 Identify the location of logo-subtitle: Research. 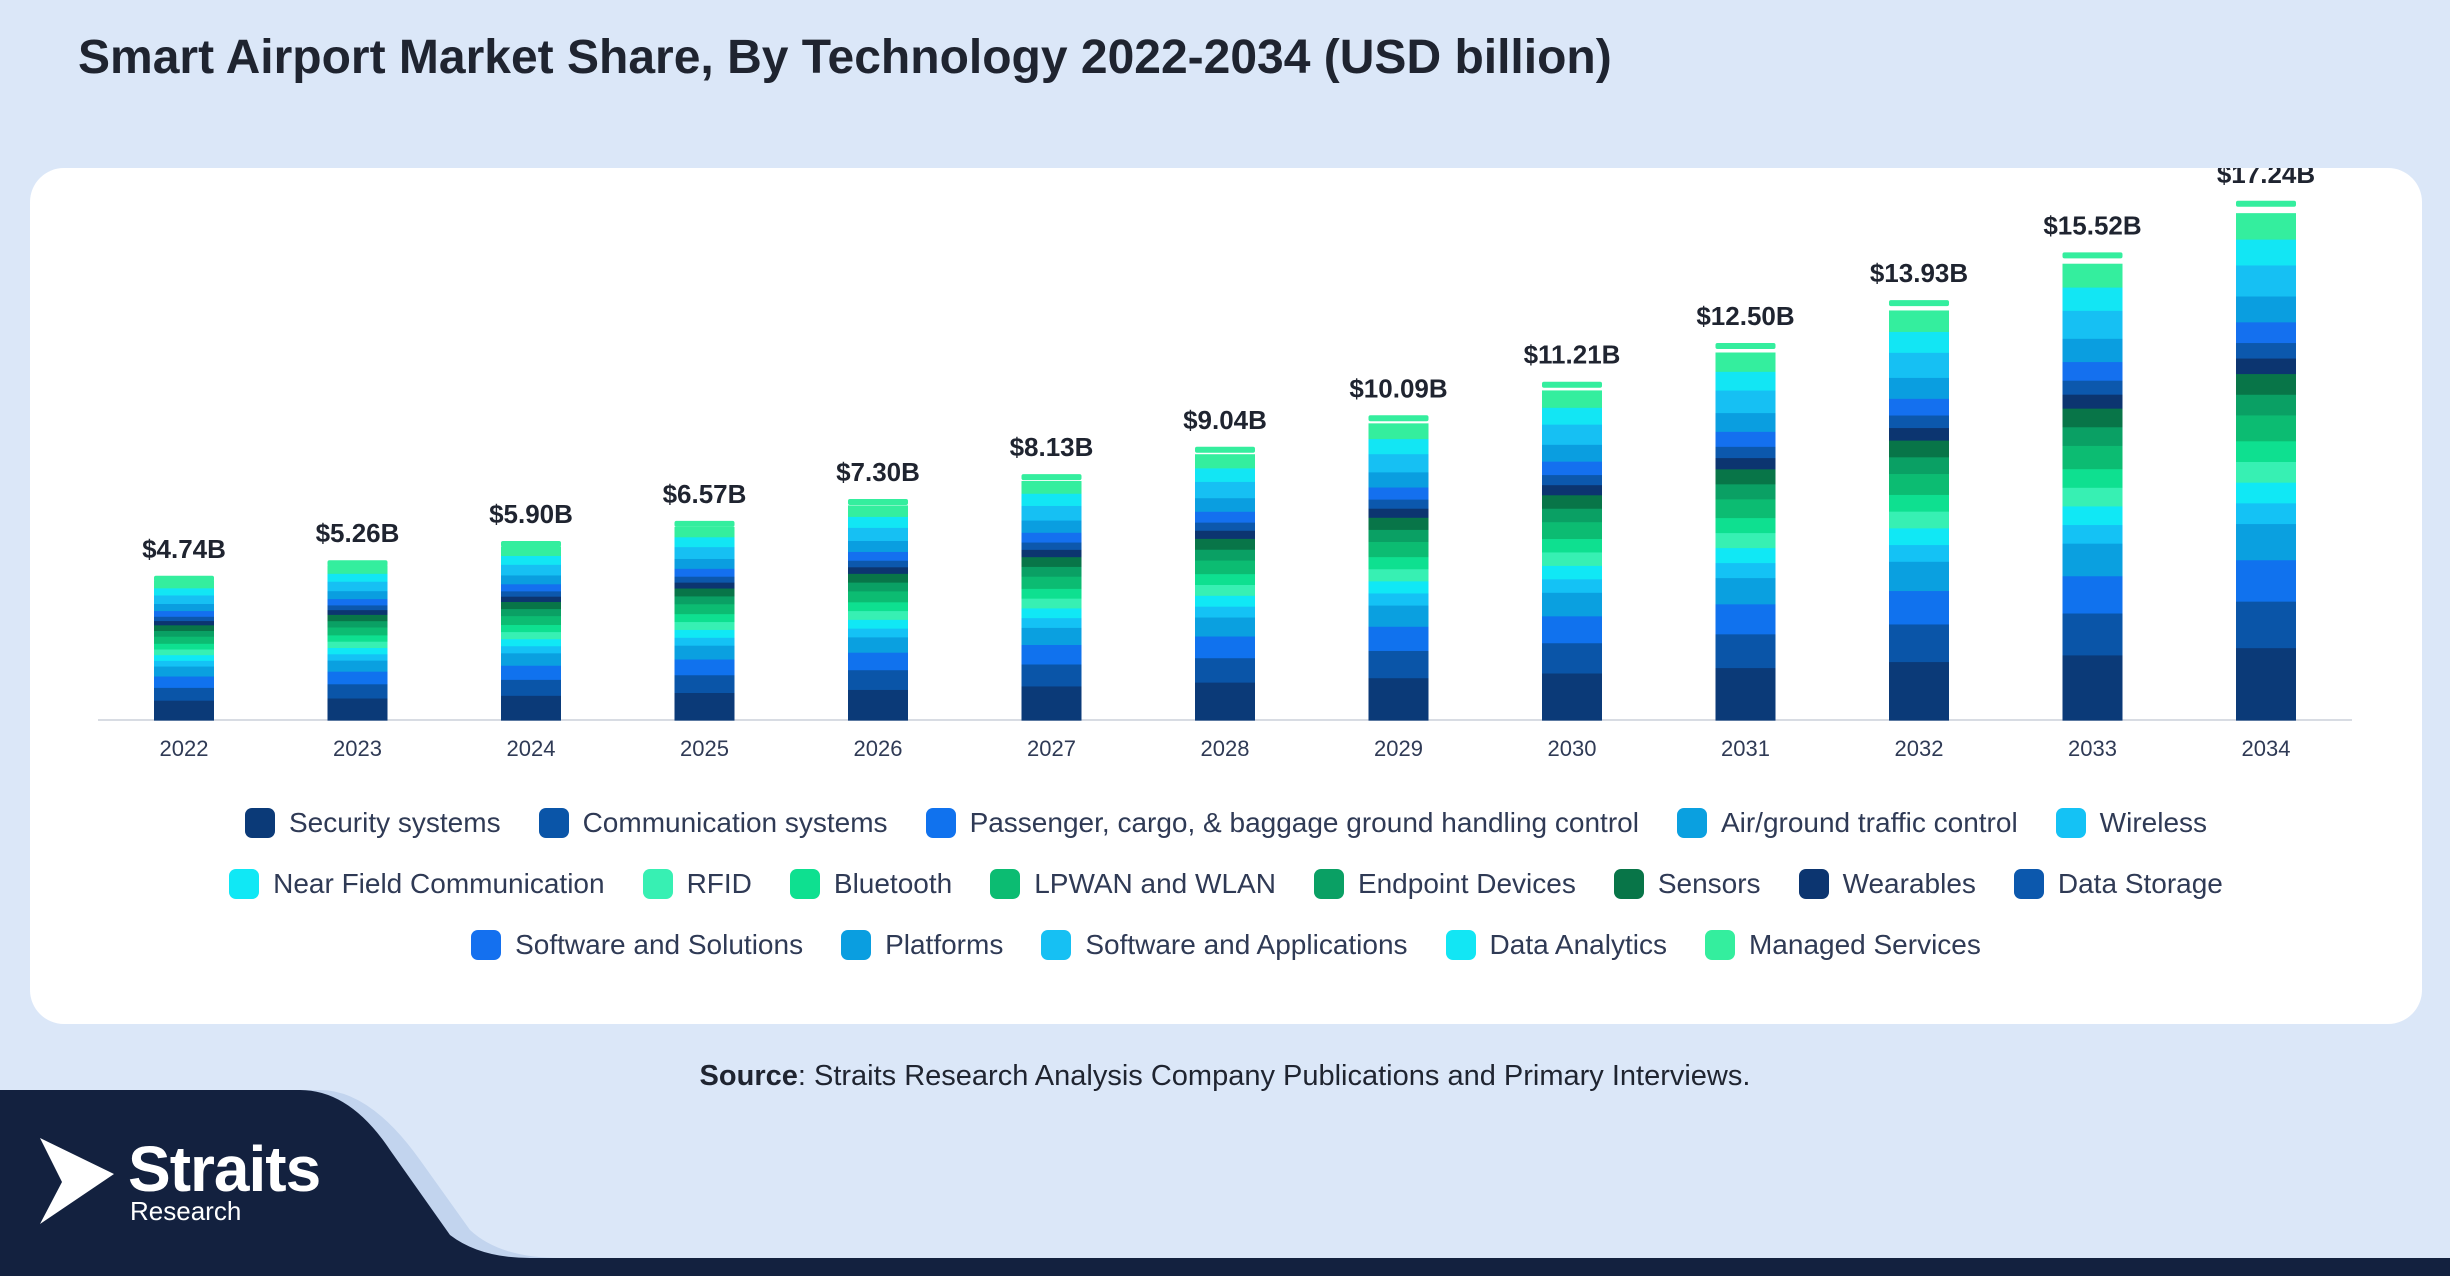
(186, 1211).